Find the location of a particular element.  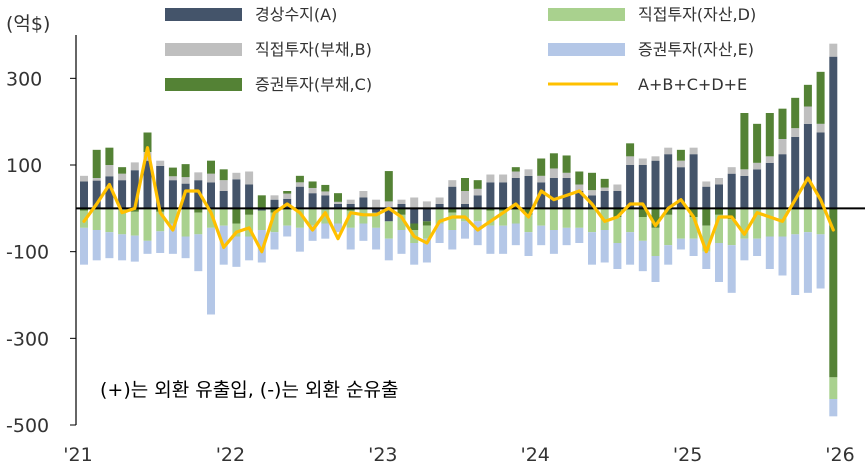

legend-item-B: 직접투자(부채,B) is located at coordinates (268, 49).